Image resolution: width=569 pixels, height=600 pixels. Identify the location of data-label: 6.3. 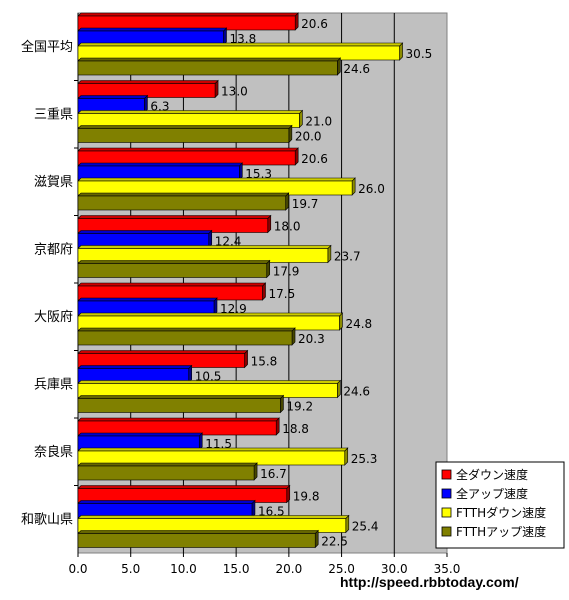
(159, 107).